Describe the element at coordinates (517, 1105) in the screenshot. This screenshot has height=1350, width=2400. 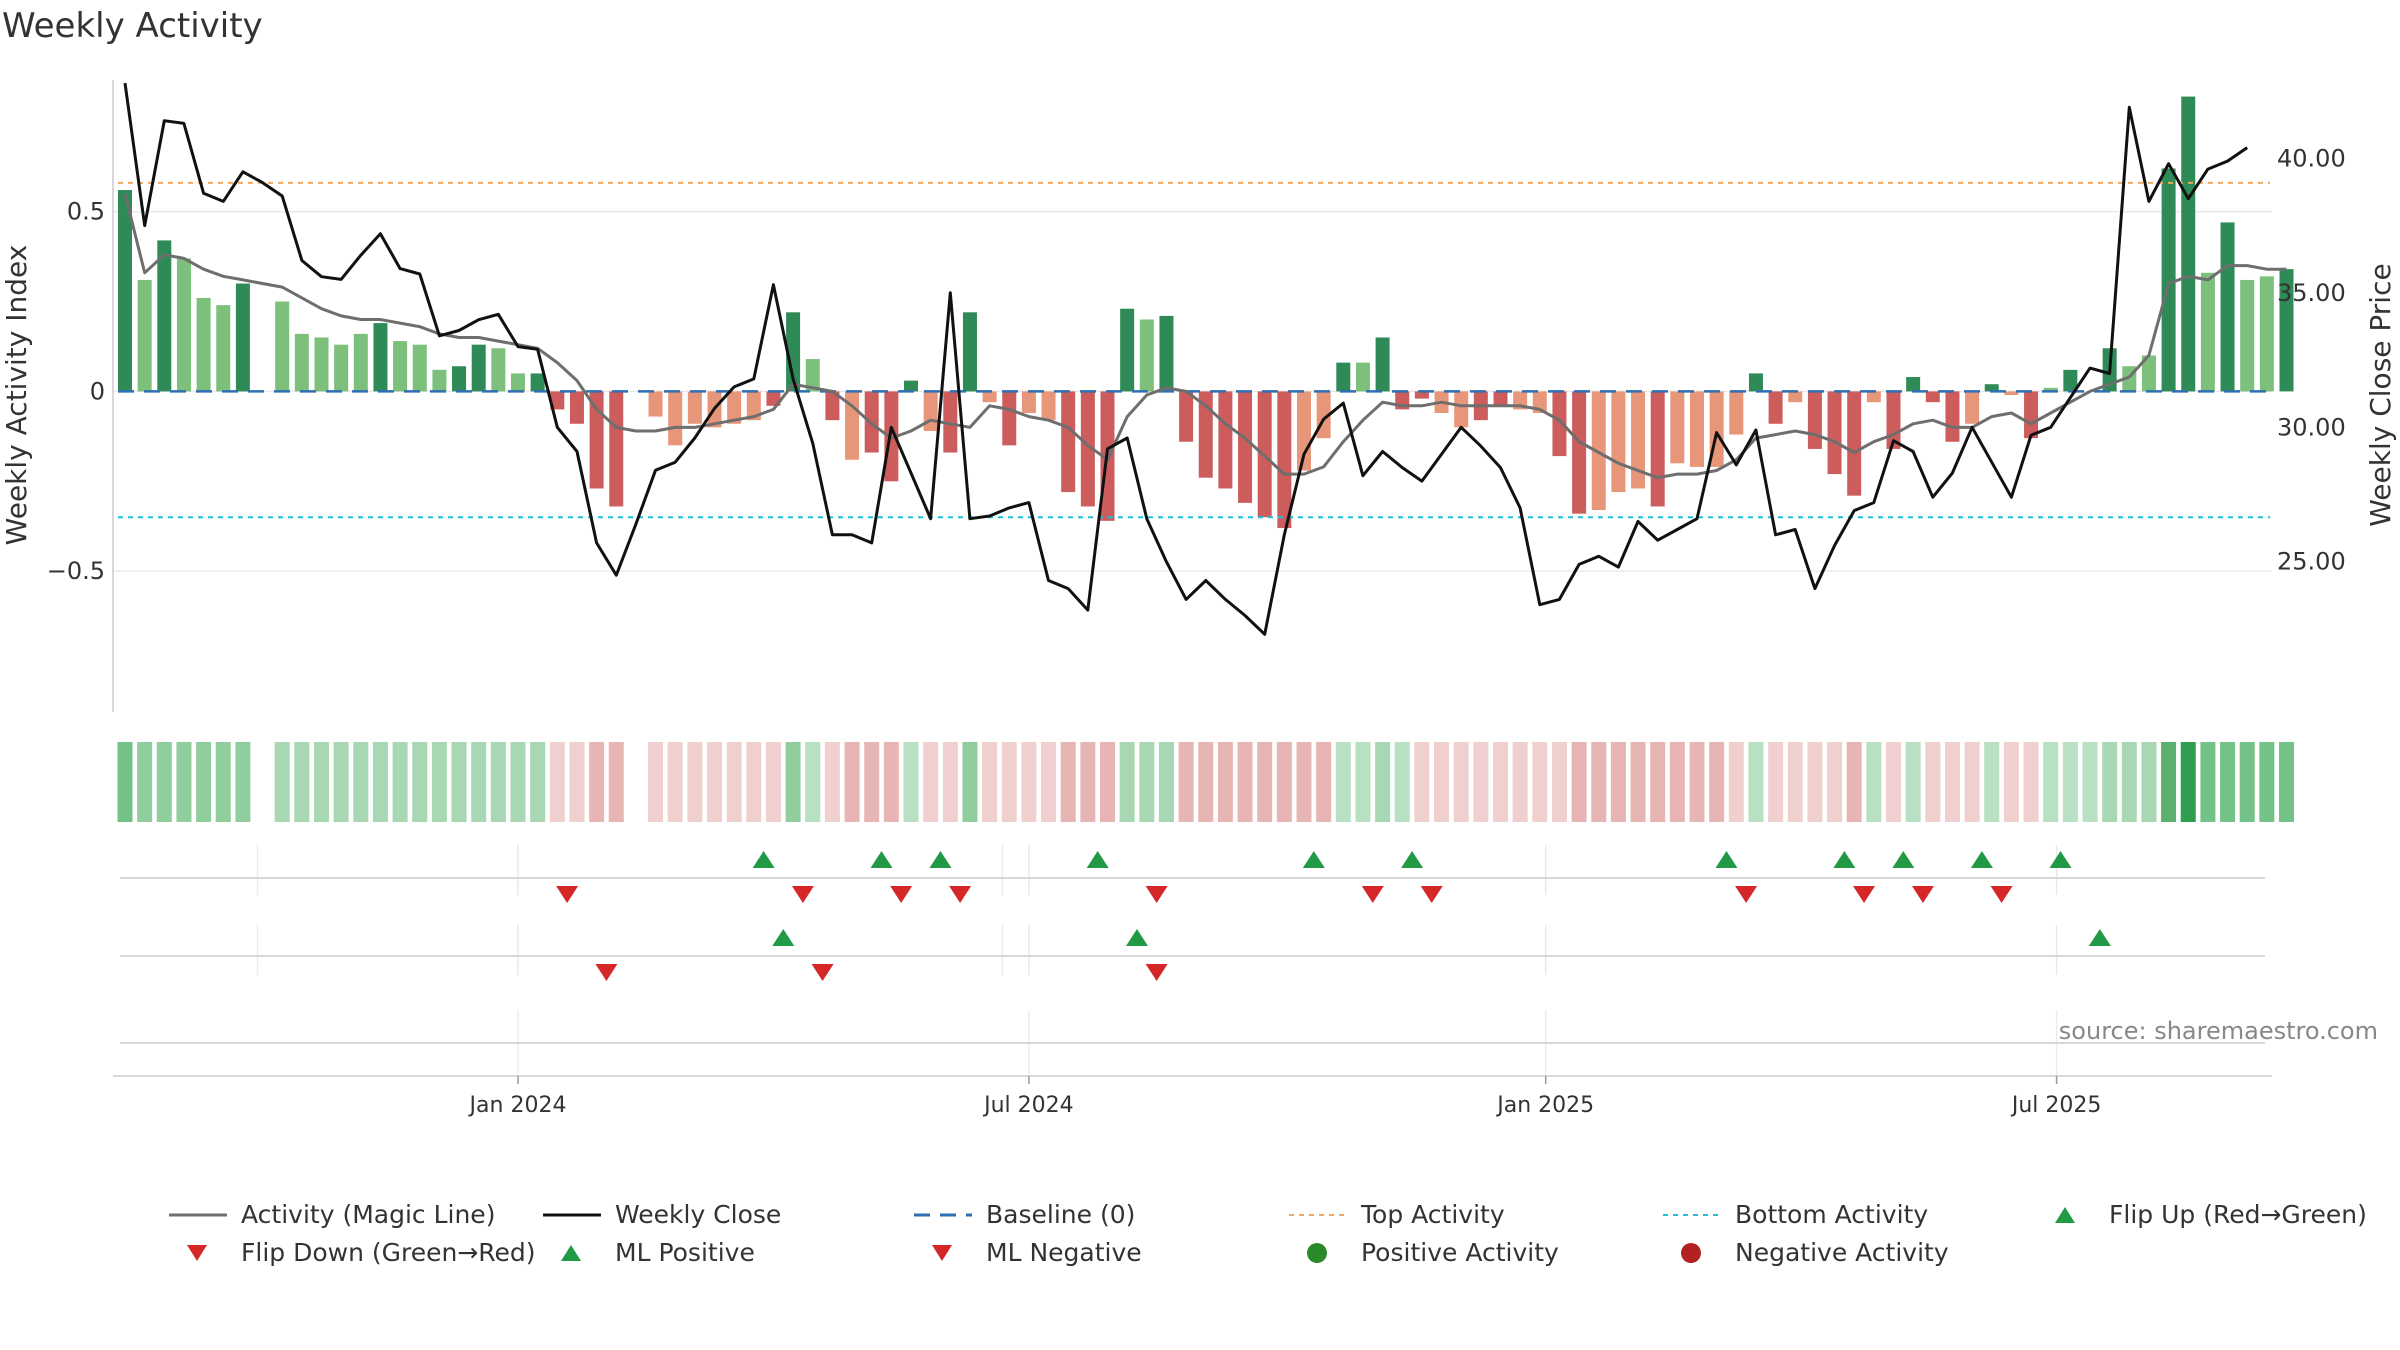
I see `x-tick-label: Jan 2024` at that location.